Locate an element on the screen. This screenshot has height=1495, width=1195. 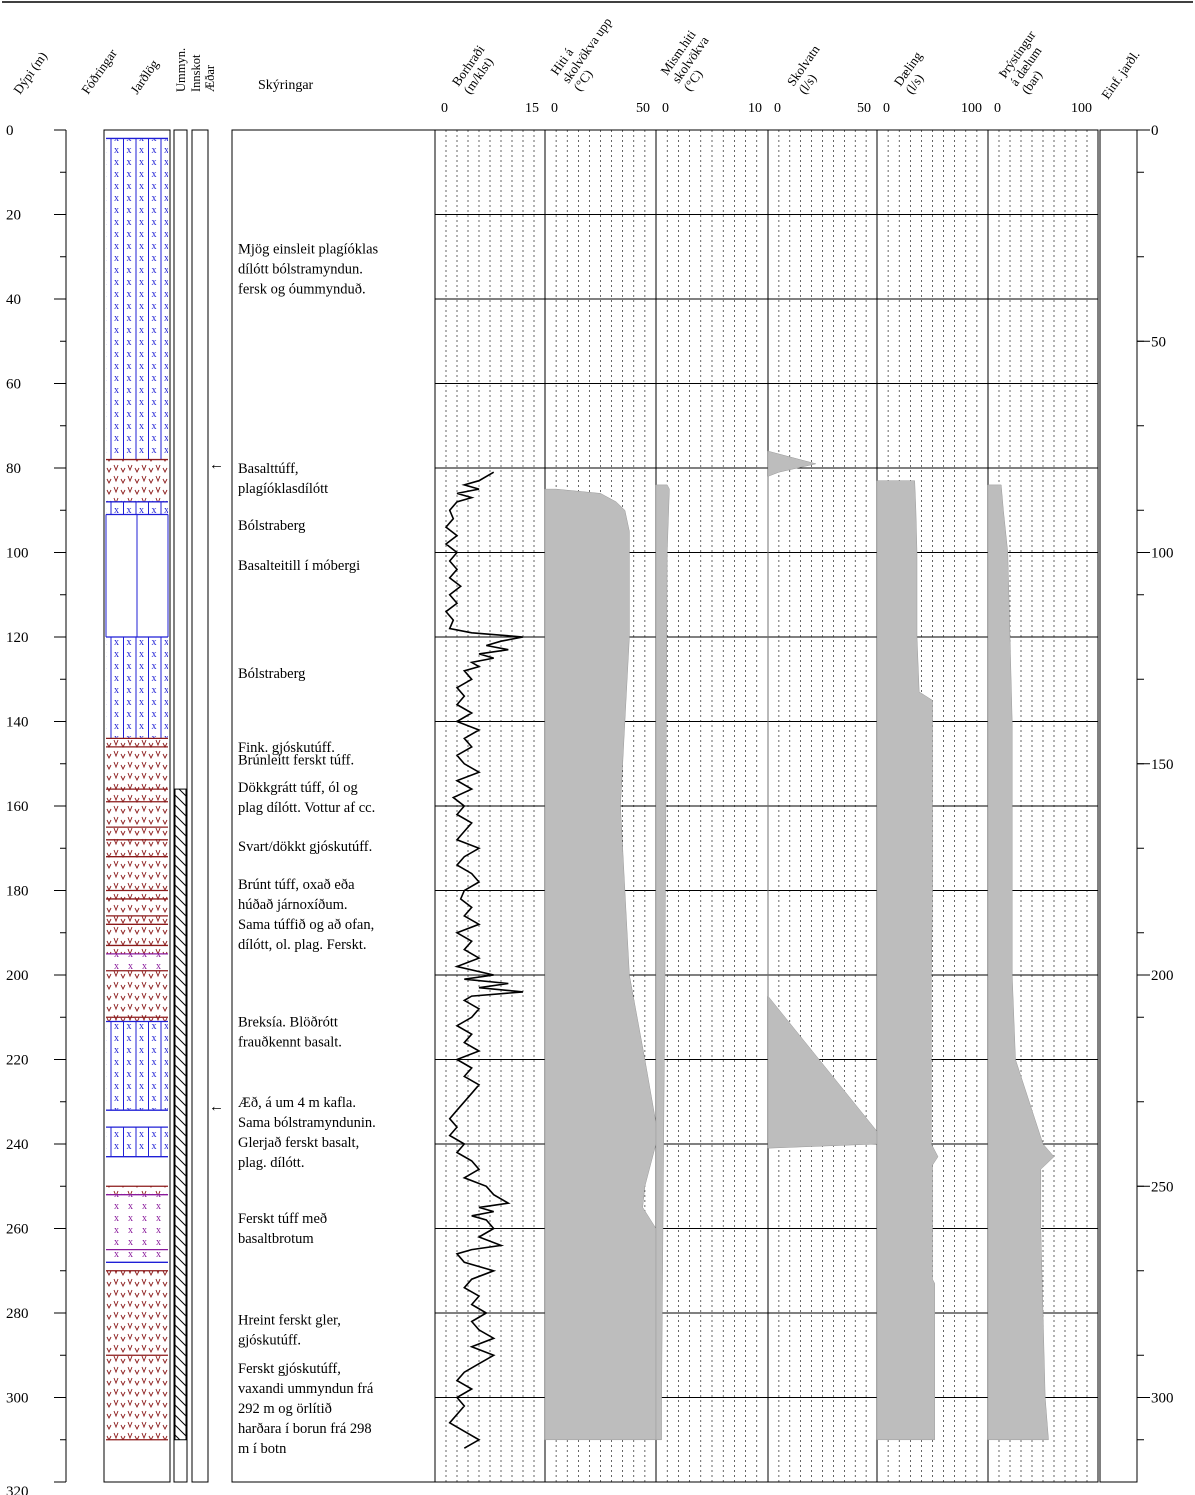
temp-up-scale-max: 50 is located at coordinates (643, 108).